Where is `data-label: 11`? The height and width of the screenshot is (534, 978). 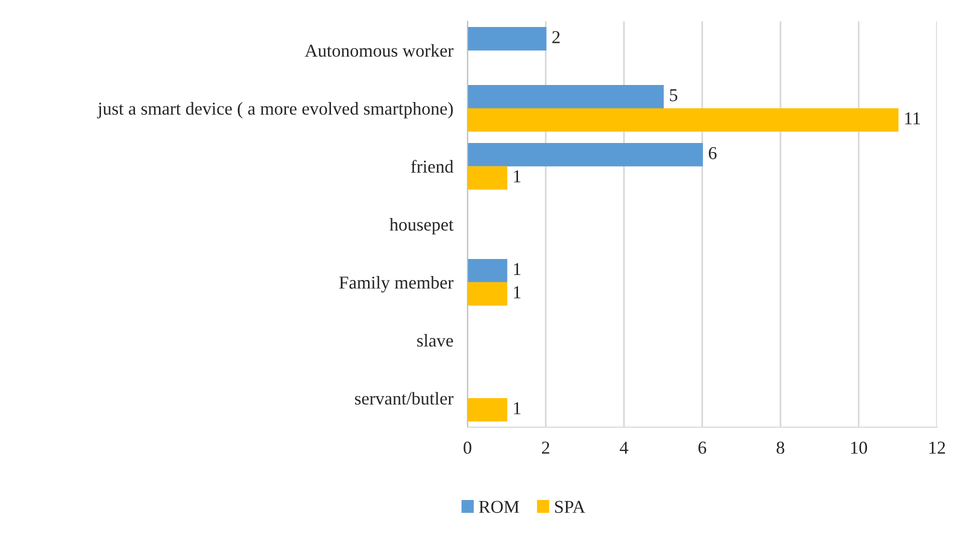
data-label: 11 is located at coordinates (912, 118).